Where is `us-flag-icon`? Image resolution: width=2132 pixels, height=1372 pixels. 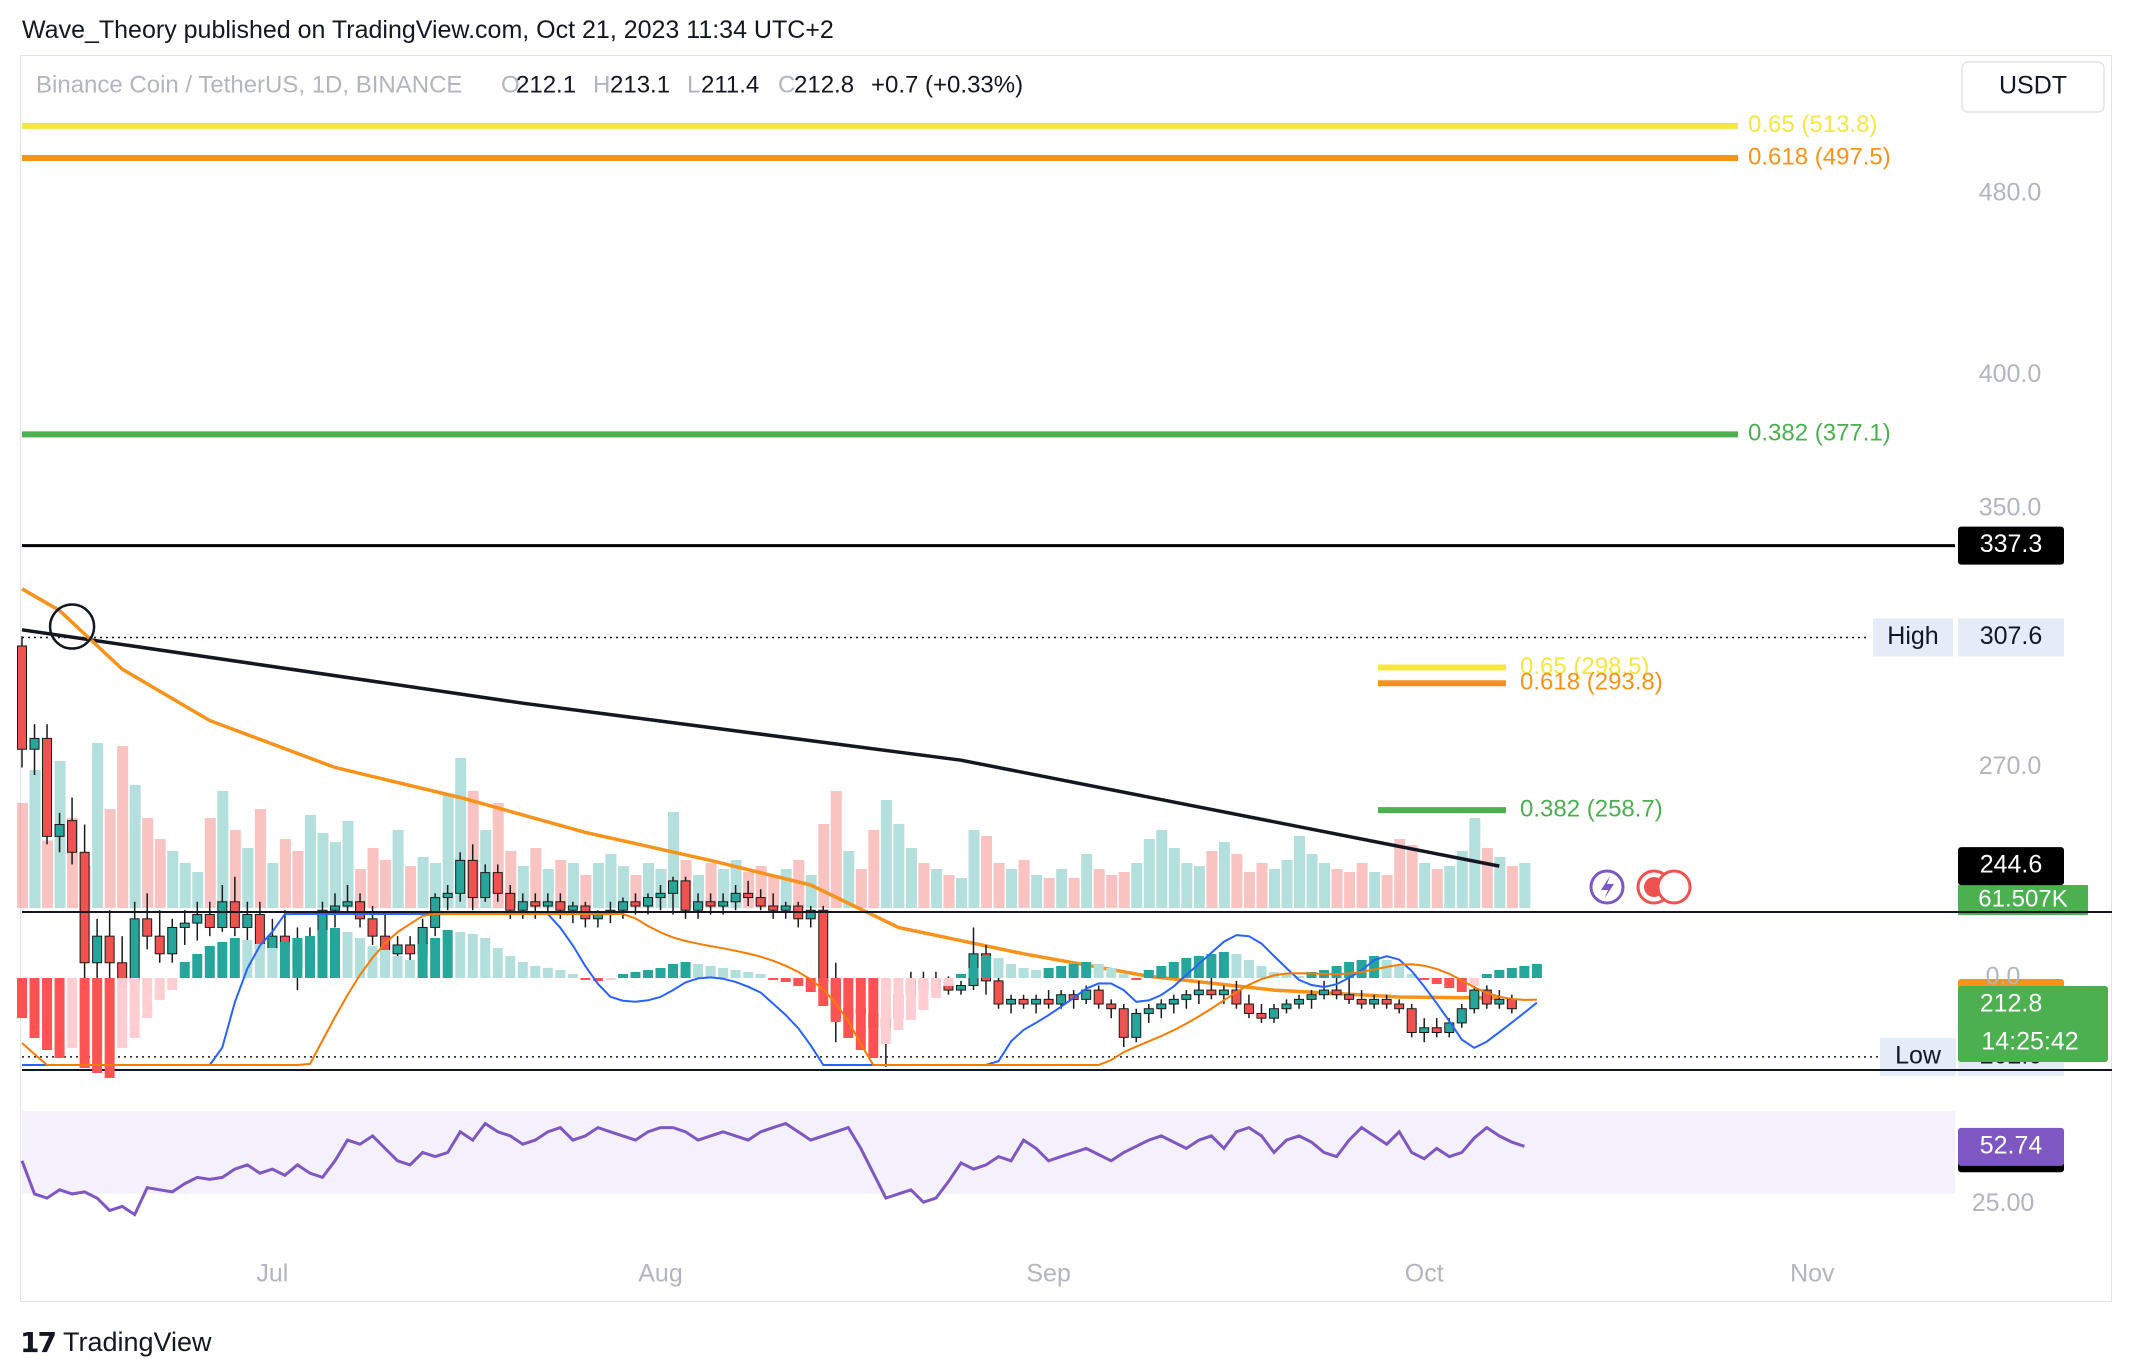
us-flag-icon is located at coordinates (1674, 887).